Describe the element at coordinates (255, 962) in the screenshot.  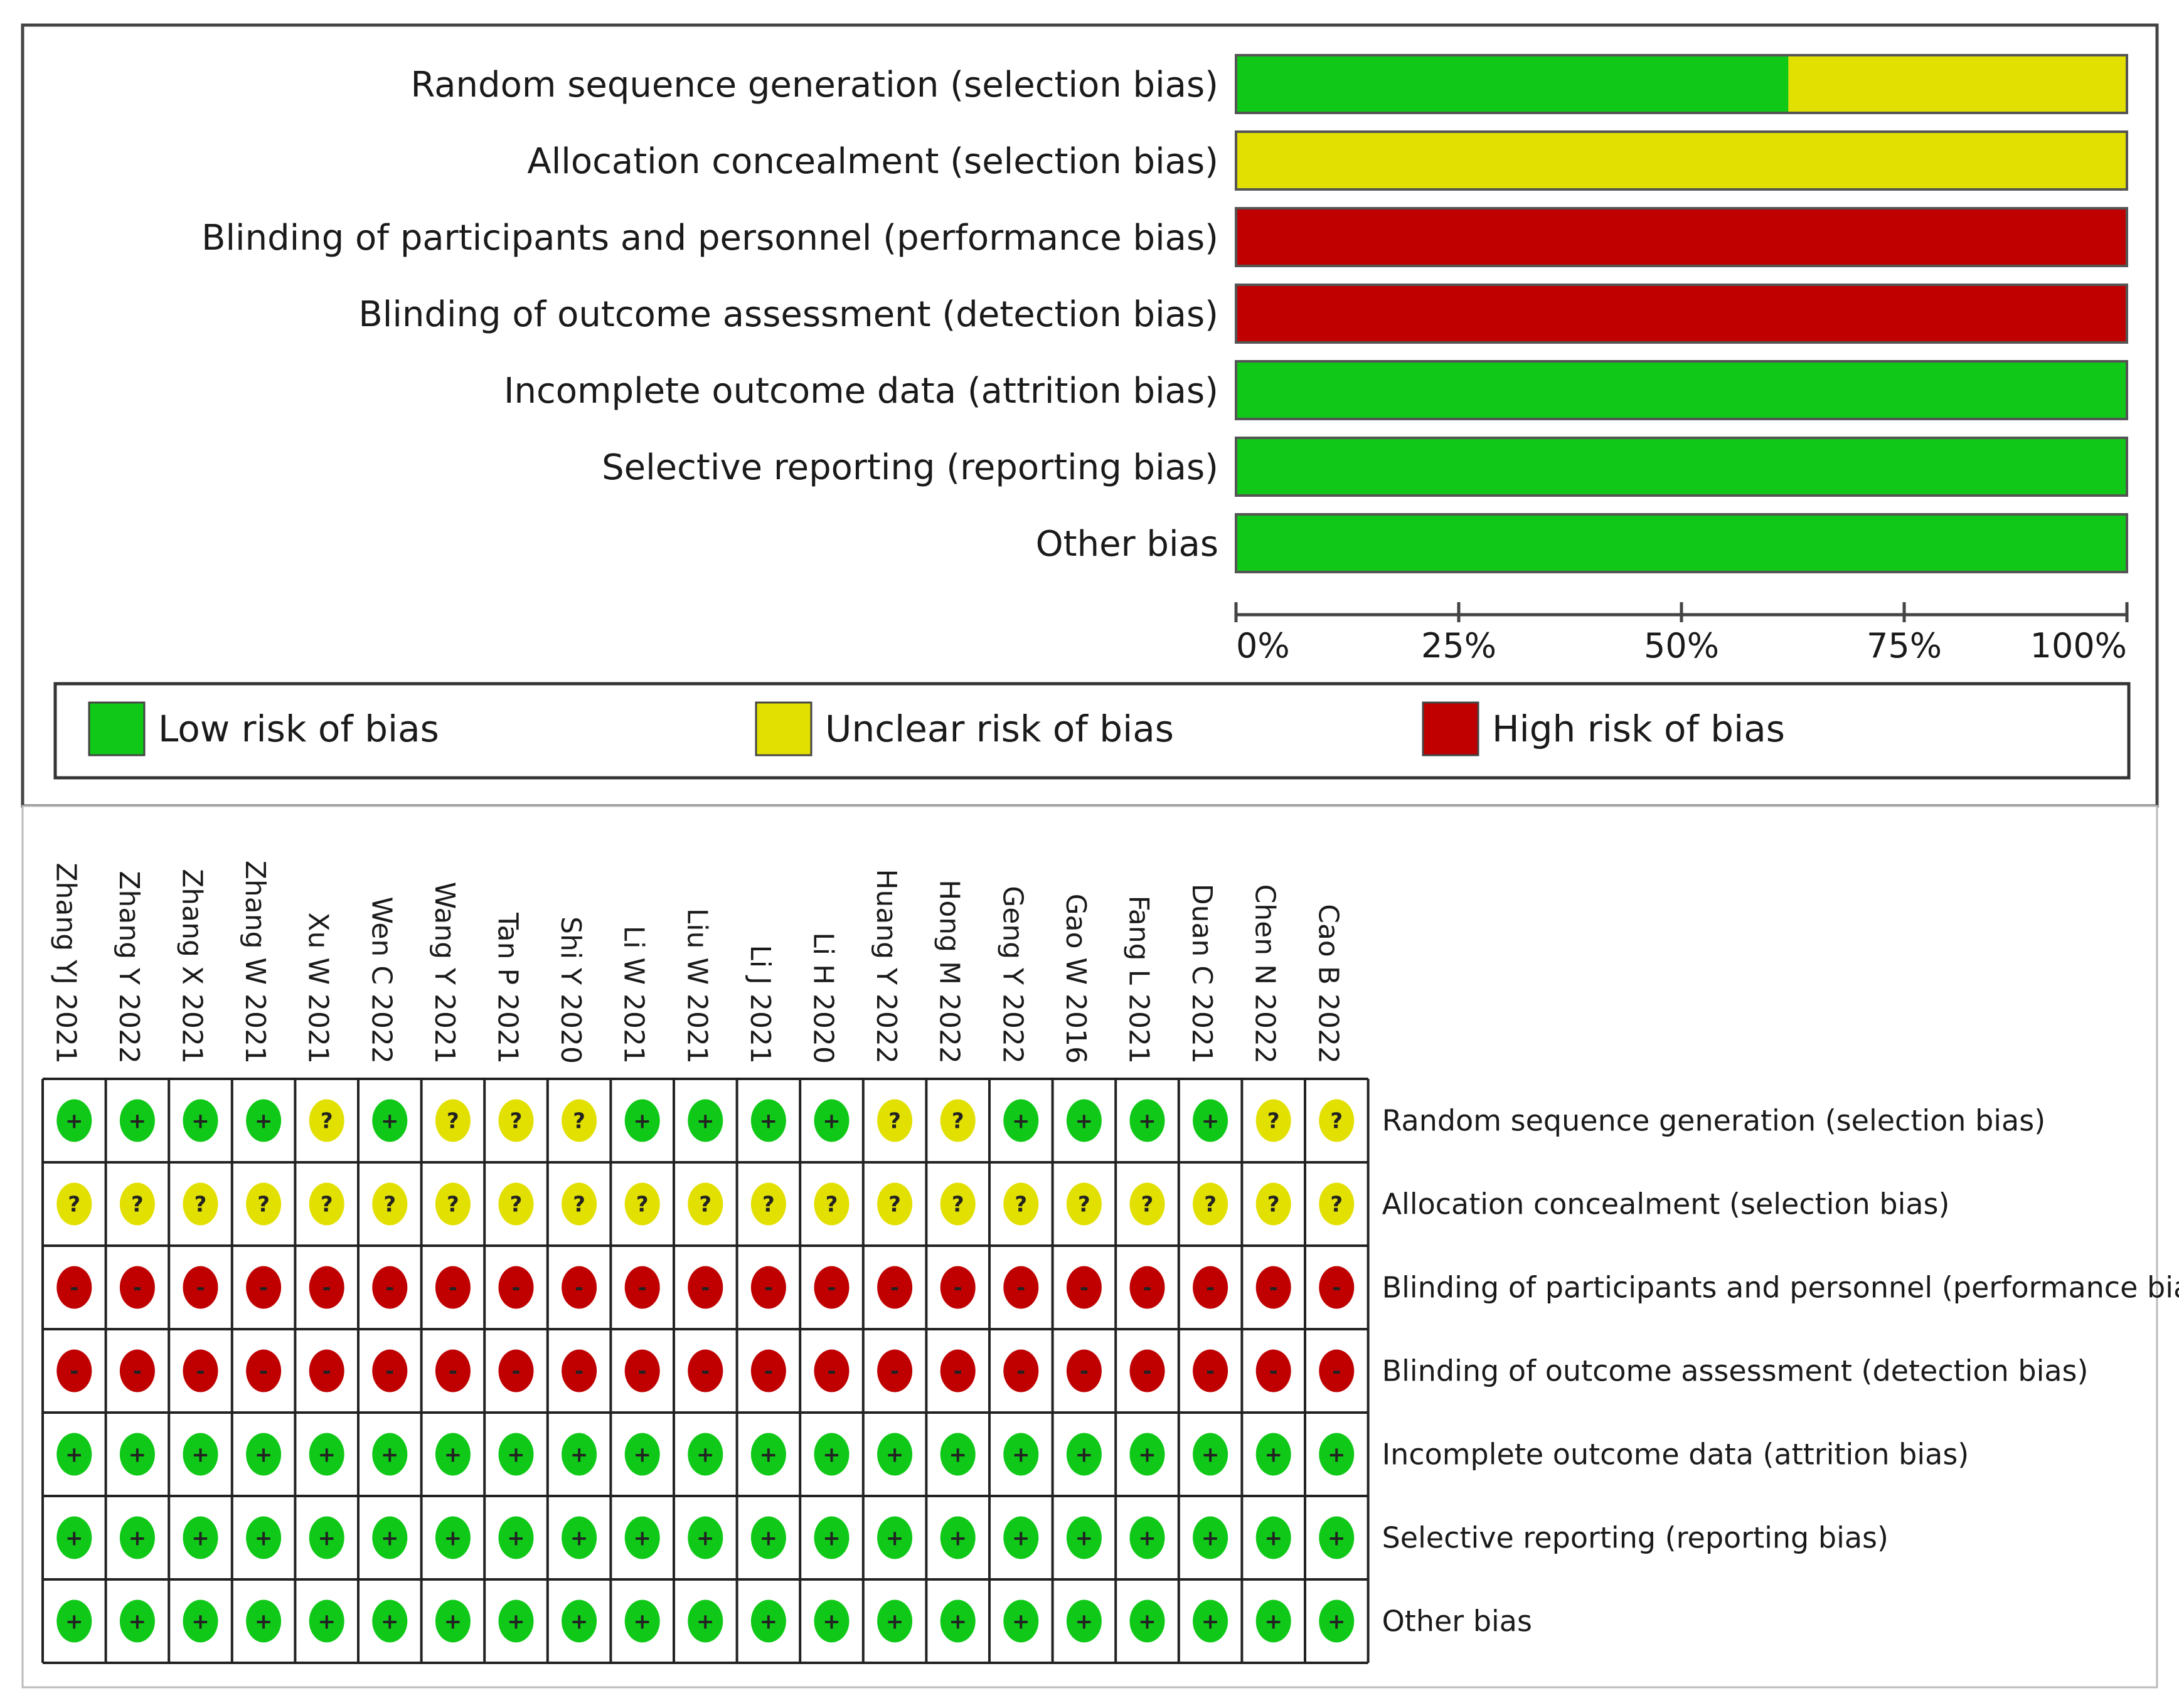
I see `study-label: Zhang W 2021` at that location.